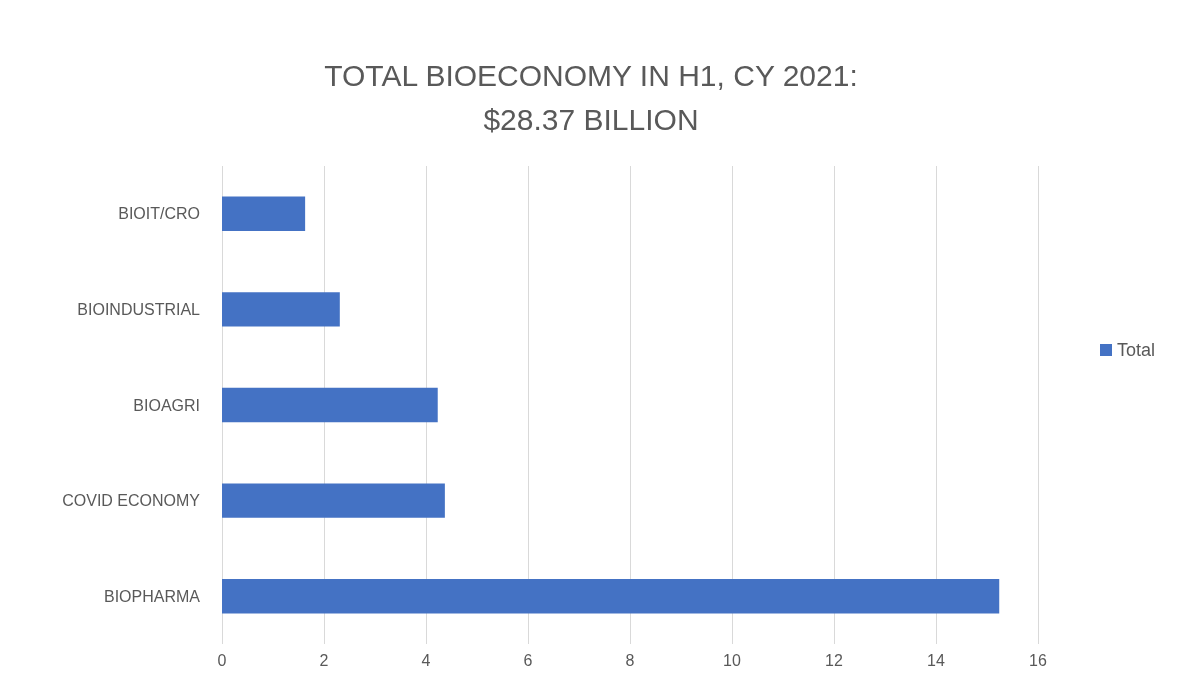 This screenshot has width=1182, height=700. What do you see at coordinates (936, 660) in the screenshot?
I see `x-tick-label: 14` at bounding box center [936, 660].